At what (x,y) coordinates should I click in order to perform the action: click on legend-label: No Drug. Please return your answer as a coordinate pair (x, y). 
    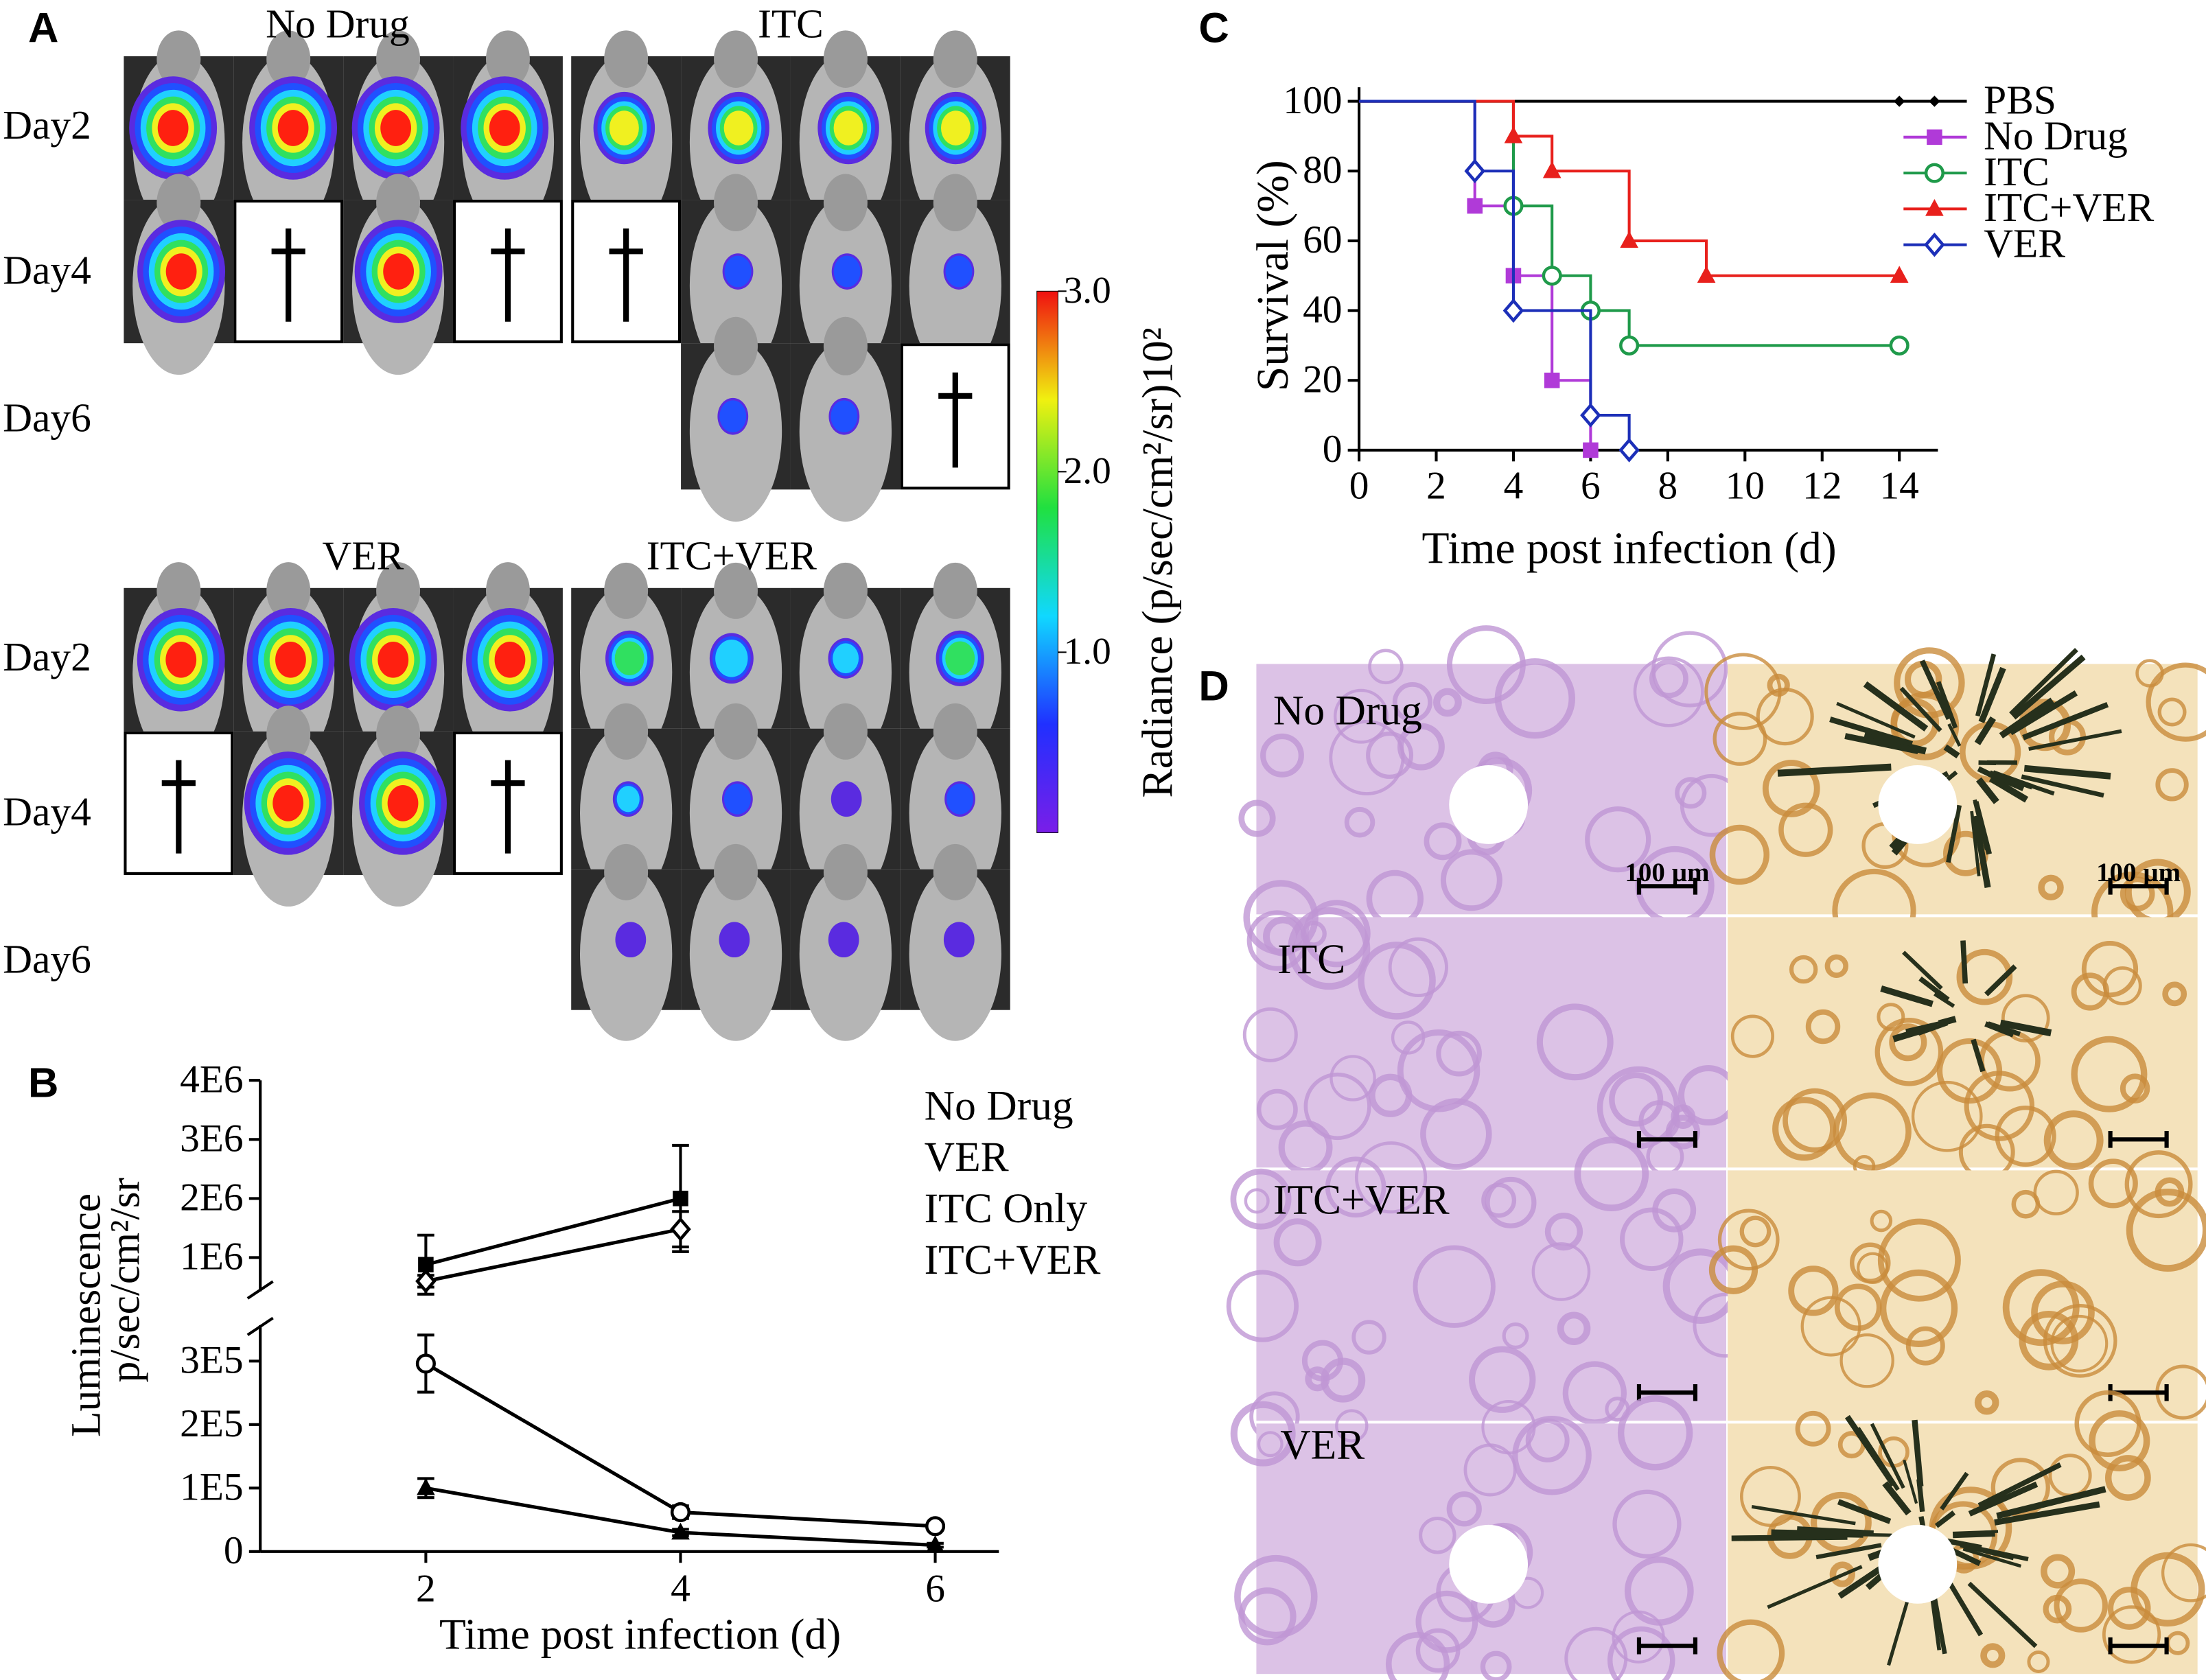
    Looking at the image, I should click on (2056, 136).